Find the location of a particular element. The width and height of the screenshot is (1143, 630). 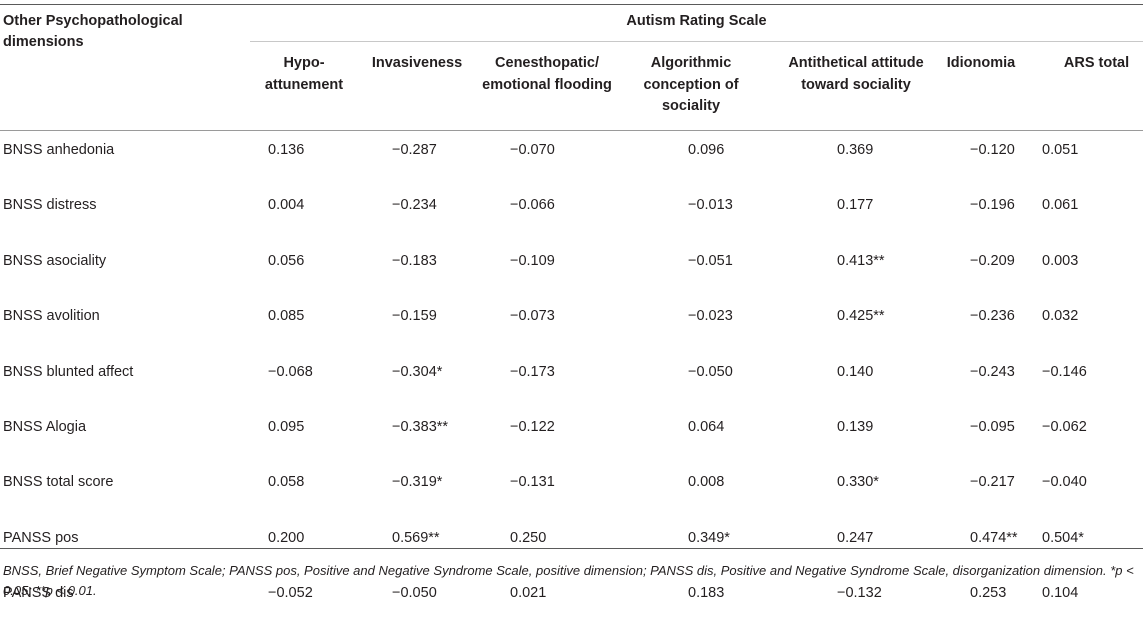

table-cell: −0.051 is located at coordinates (705, 269).